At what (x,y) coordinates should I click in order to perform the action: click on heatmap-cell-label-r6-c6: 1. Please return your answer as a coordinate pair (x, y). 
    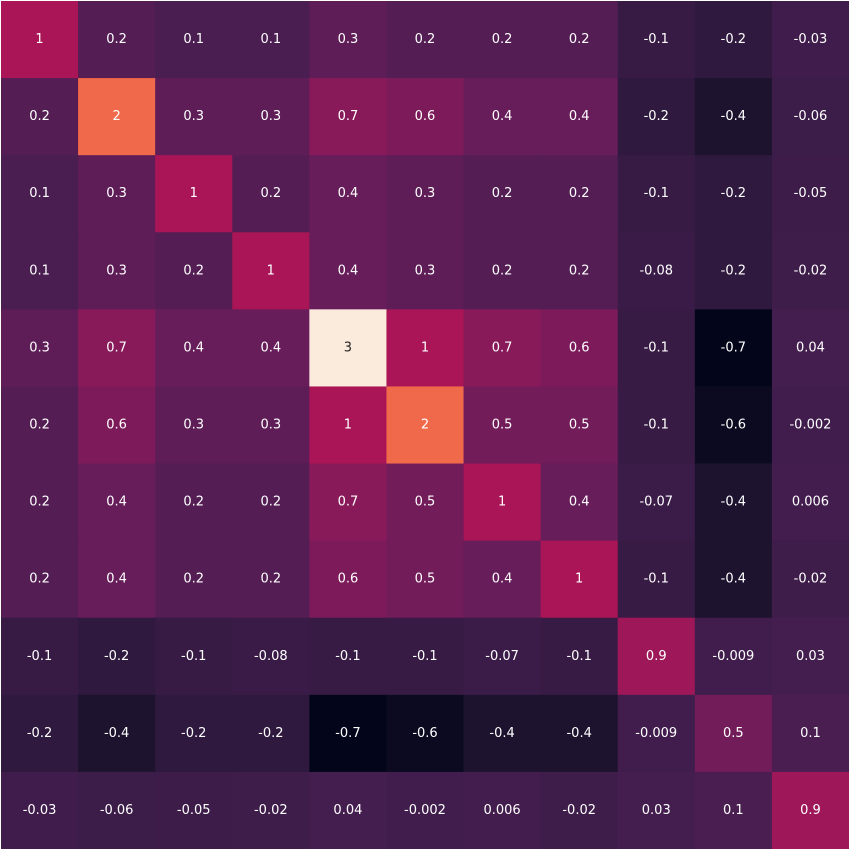
    Looking at the image, I should click on (502, 502).